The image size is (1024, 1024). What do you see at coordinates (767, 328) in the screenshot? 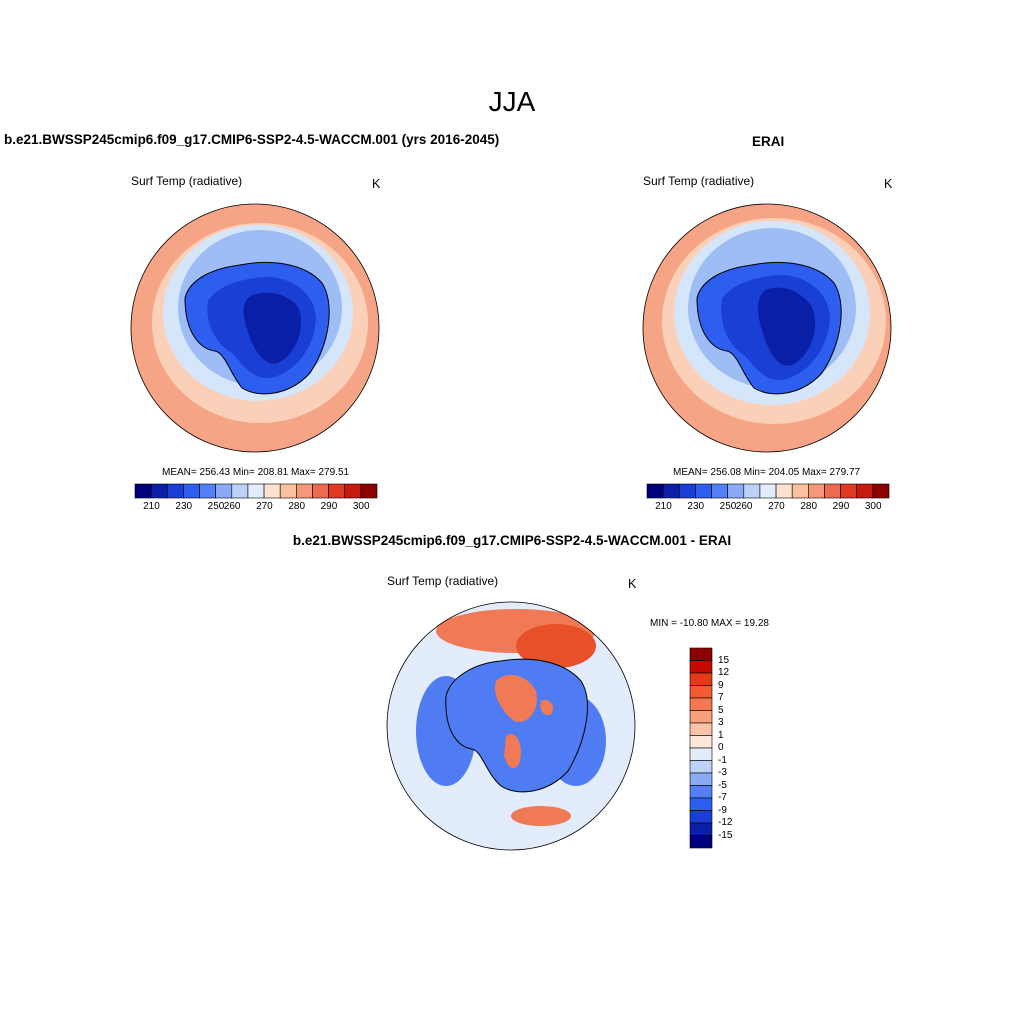
I see `obs-polar-map` at bounding box center [767, 328].